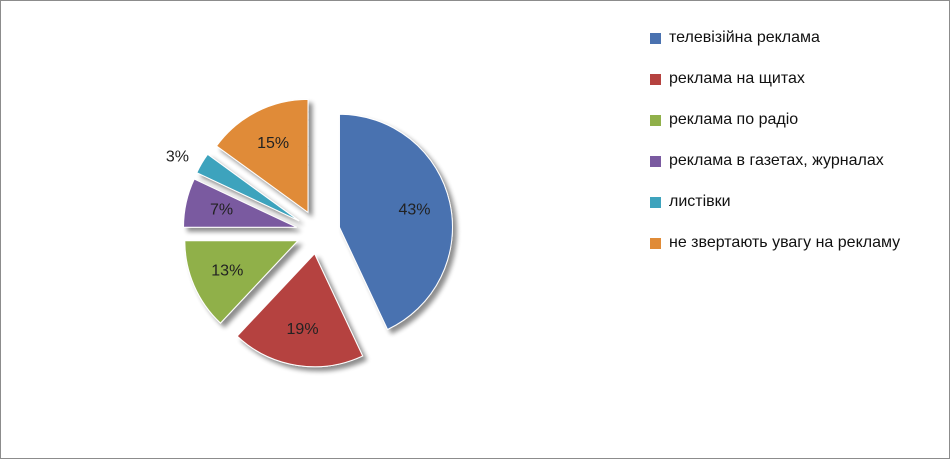 Image resolution: width=950 pixels, height=459 pixels. I want to click on legend-item: реклама в газетах, журналах, so click(799, 161).